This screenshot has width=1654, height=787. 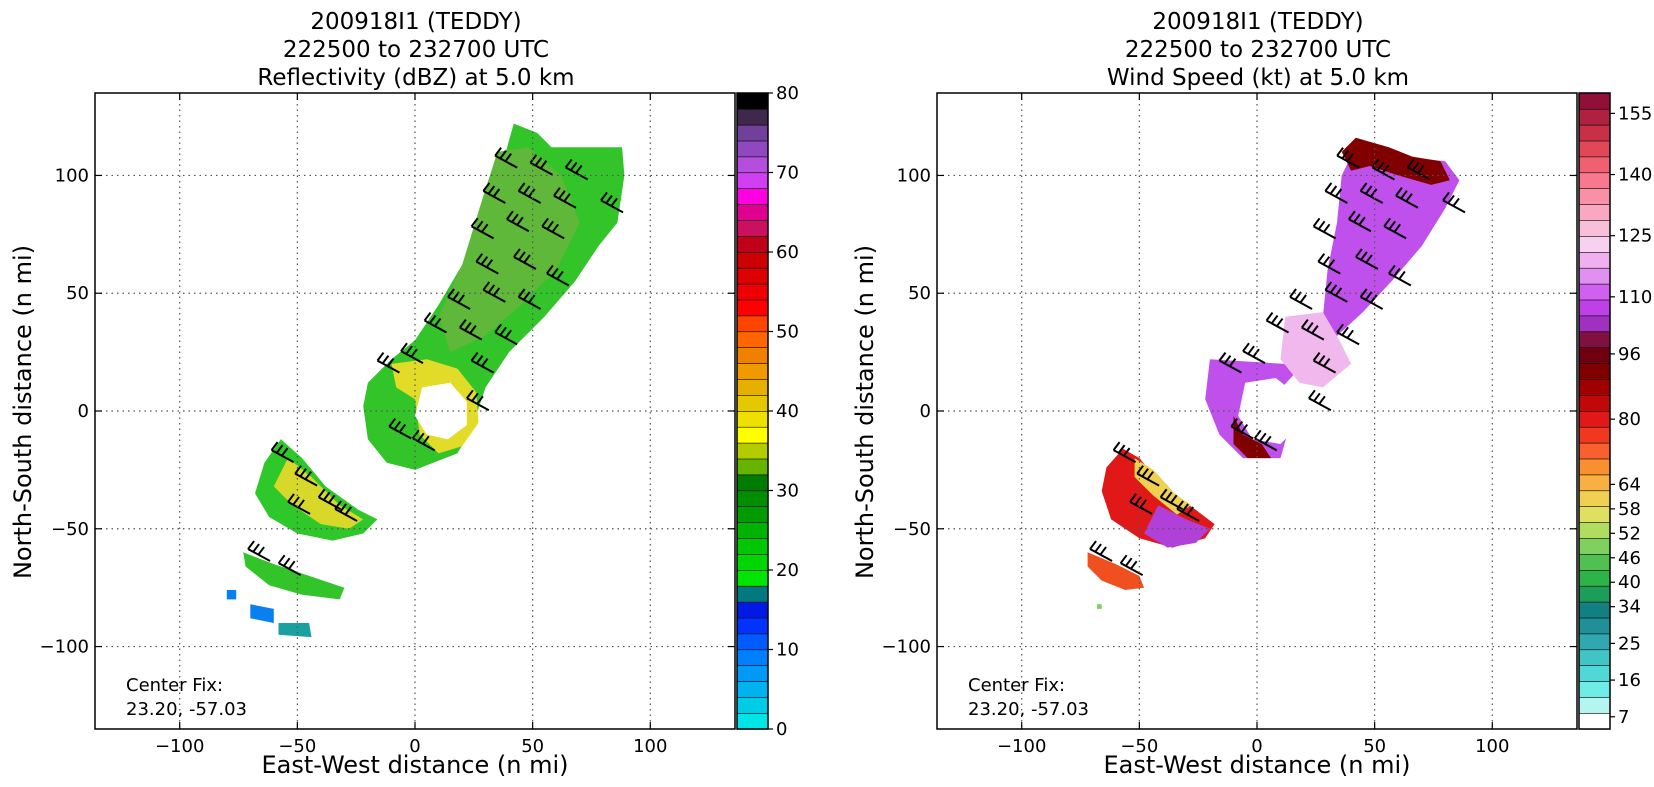 What do you see at coordinates (1629, 533) in the screenshot?
I see `colorbar-tick-label: 52` at bounding box center [1629, 533].